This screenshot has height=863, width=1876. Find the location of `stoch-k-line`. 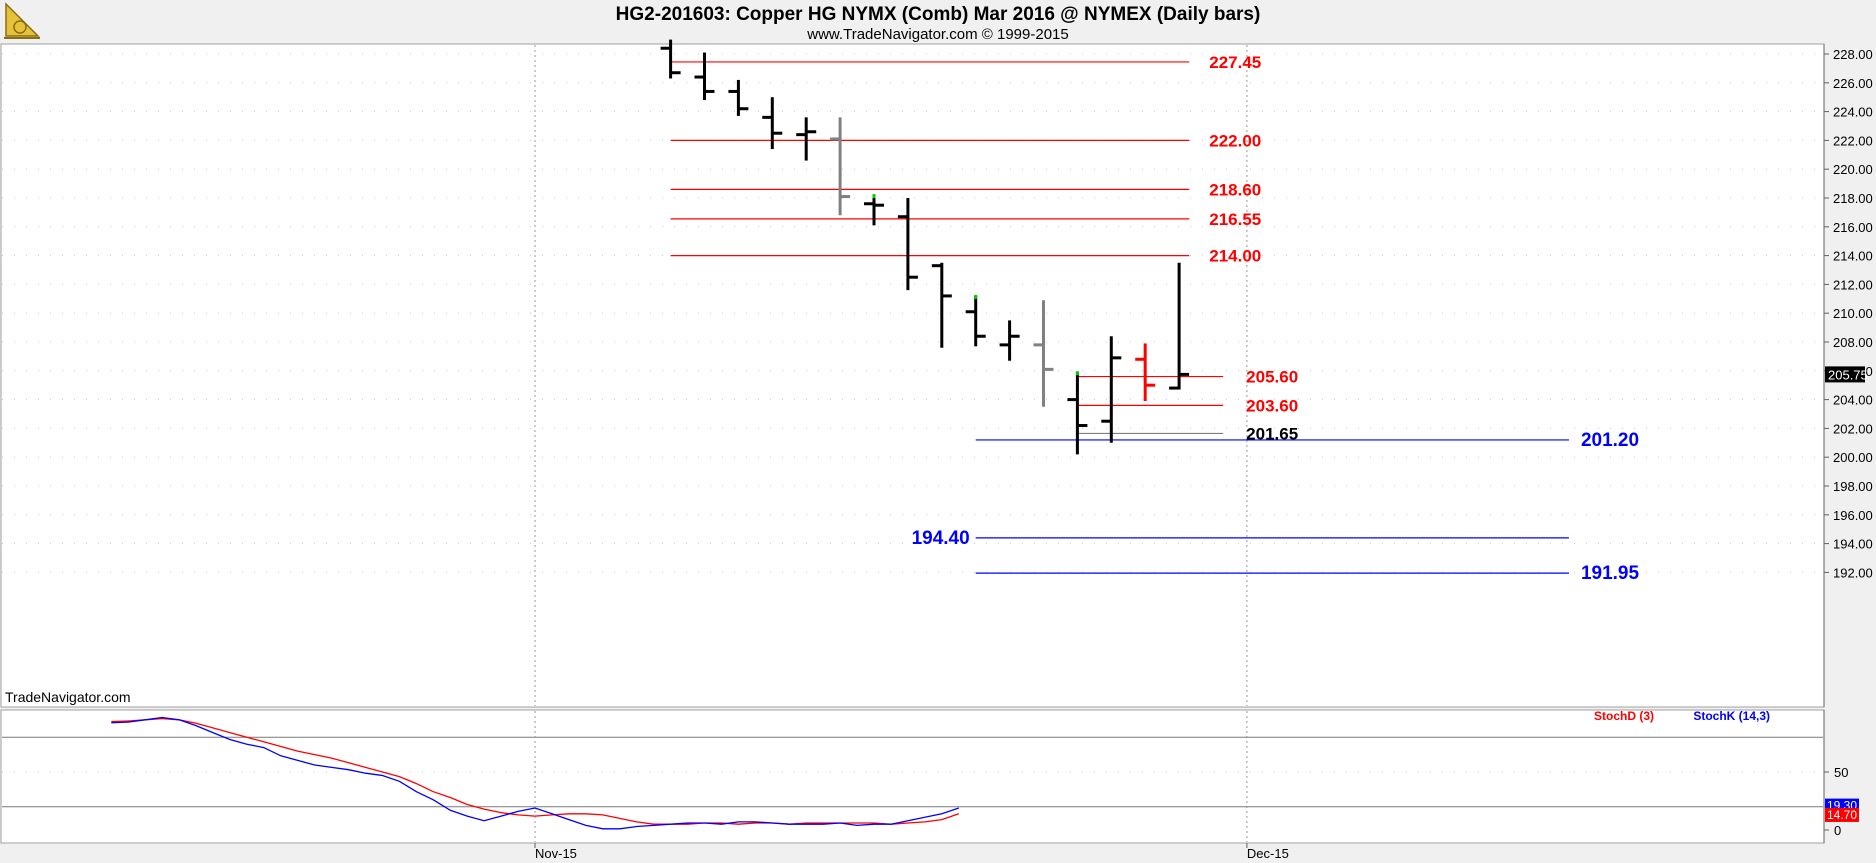

stoch-k-line is located at coordinates (535, 773).